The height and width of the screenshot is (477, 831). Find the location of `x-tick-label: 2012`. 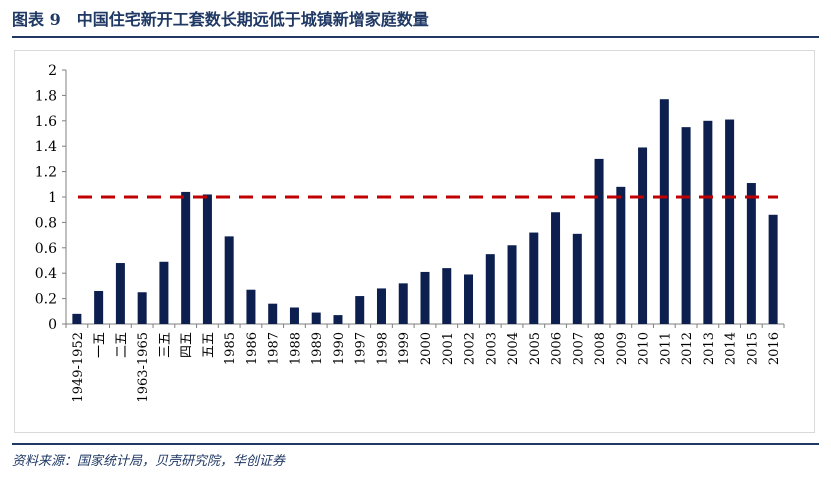

x-tick-label: 2012 is located at coordinates (687, 348).